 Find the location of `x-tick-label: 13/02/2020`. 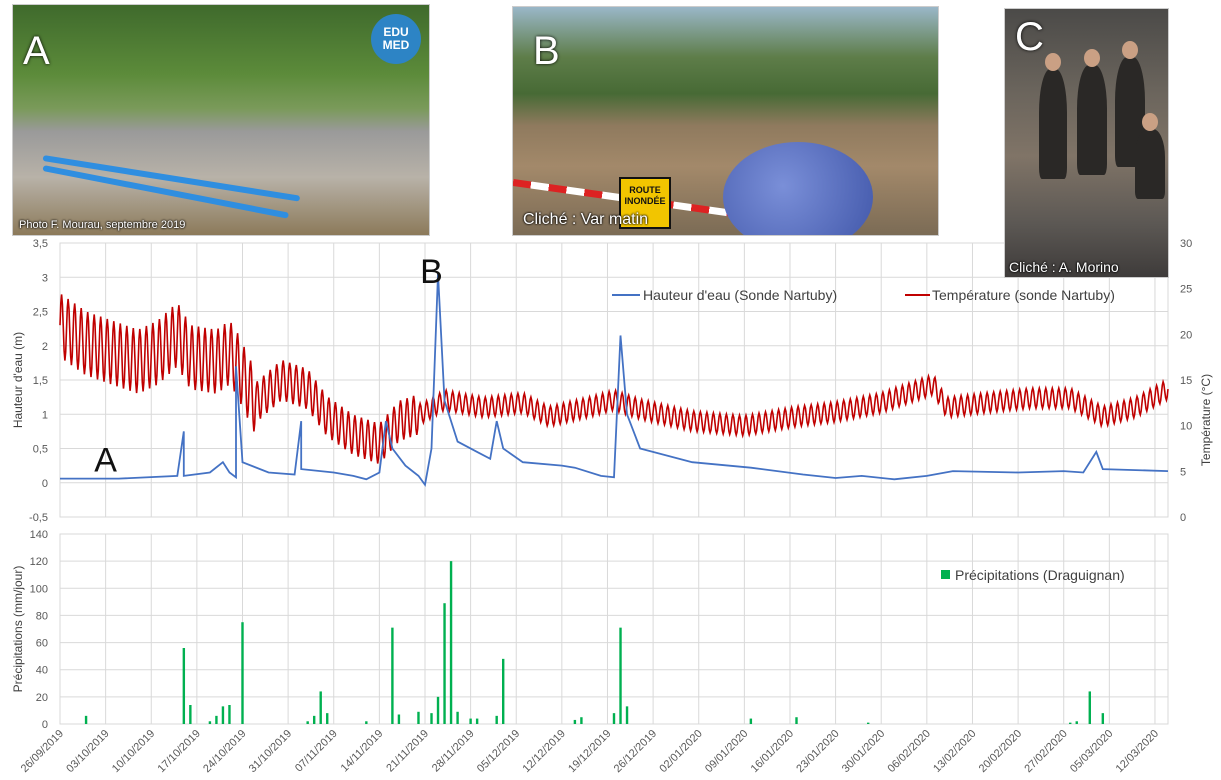

x-tick-label: 13/02/2020 is located at coordinates (954, 751).